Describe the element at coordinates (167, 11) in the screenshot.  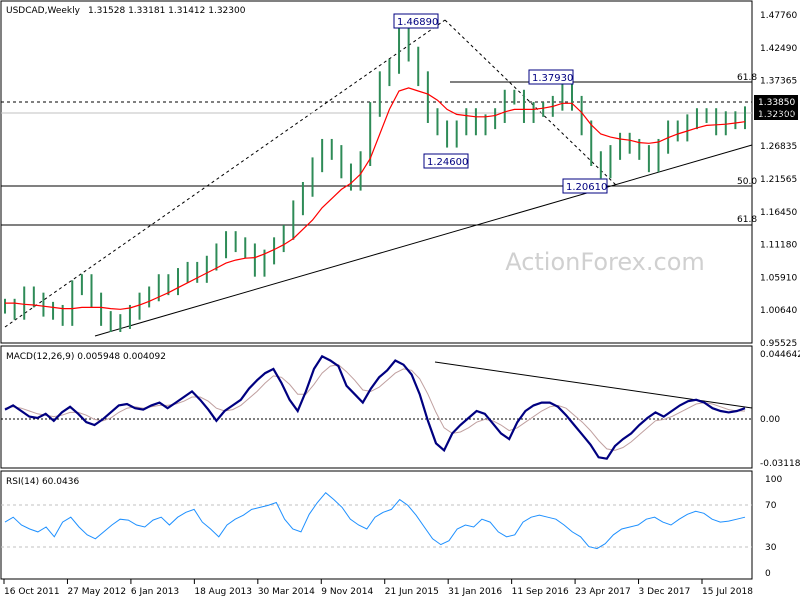
I see `ohlc-label: 1.31528 1.33181 1.31412 1.32300` at that location.